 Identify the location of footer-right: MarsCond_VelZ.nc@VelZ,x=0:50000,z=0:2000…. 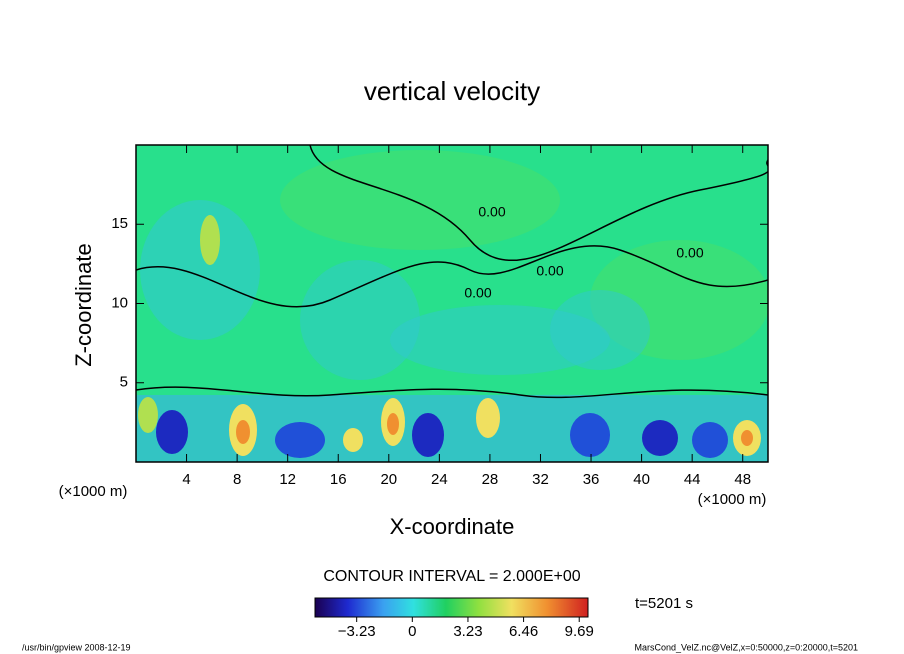
(746, 647).